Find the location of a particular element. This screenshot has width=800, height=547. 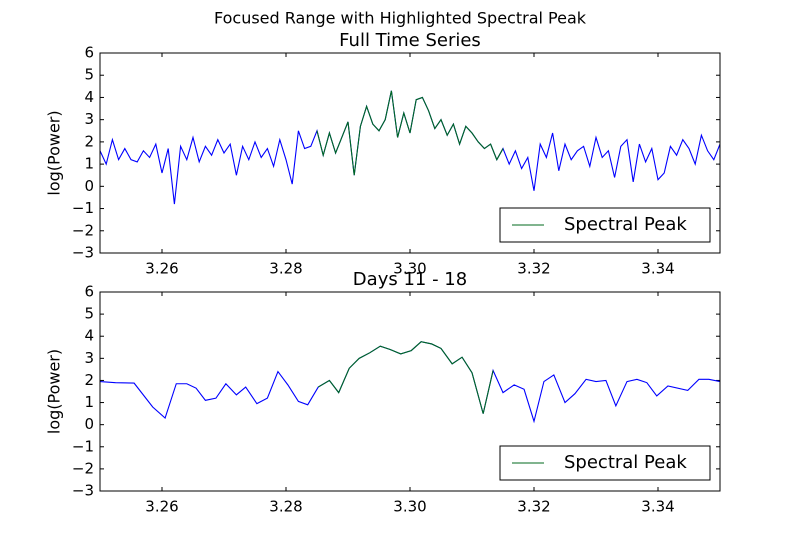

axes-title: Full Time Series is located at coordinates (410, 40).